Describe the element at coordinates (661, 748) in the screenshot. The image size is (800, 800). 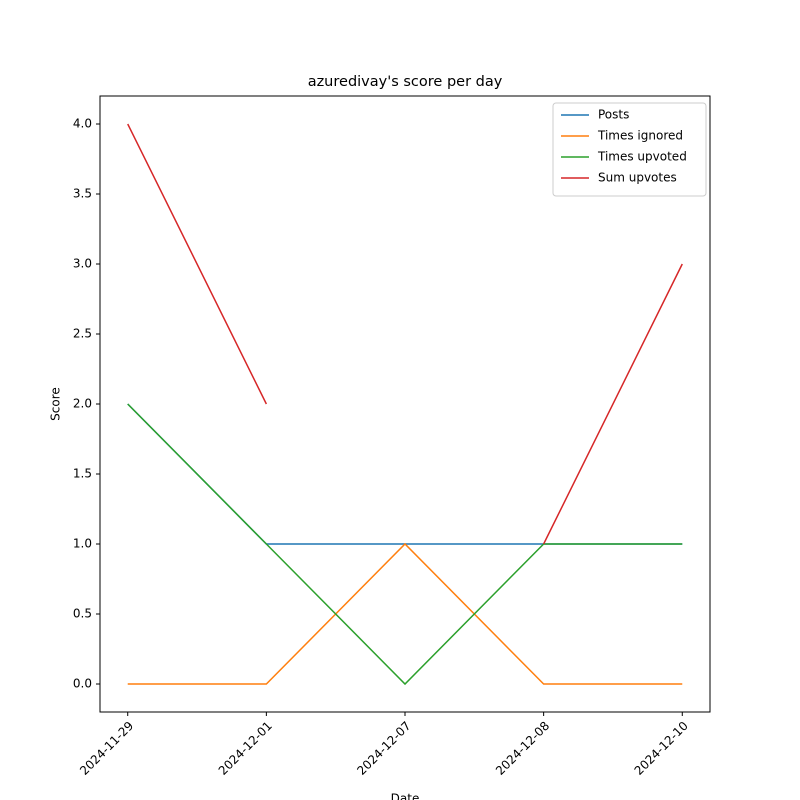
I see `x-tick-label: 2024-12-10` at that location.